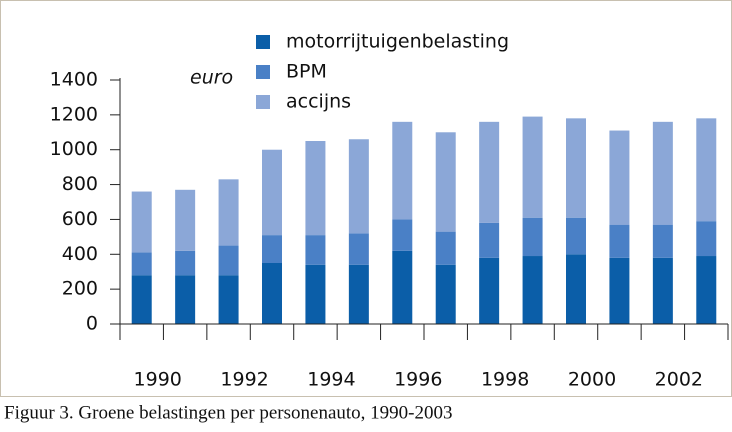  I want to click on y-tick-label: 0, so click(92, 324).